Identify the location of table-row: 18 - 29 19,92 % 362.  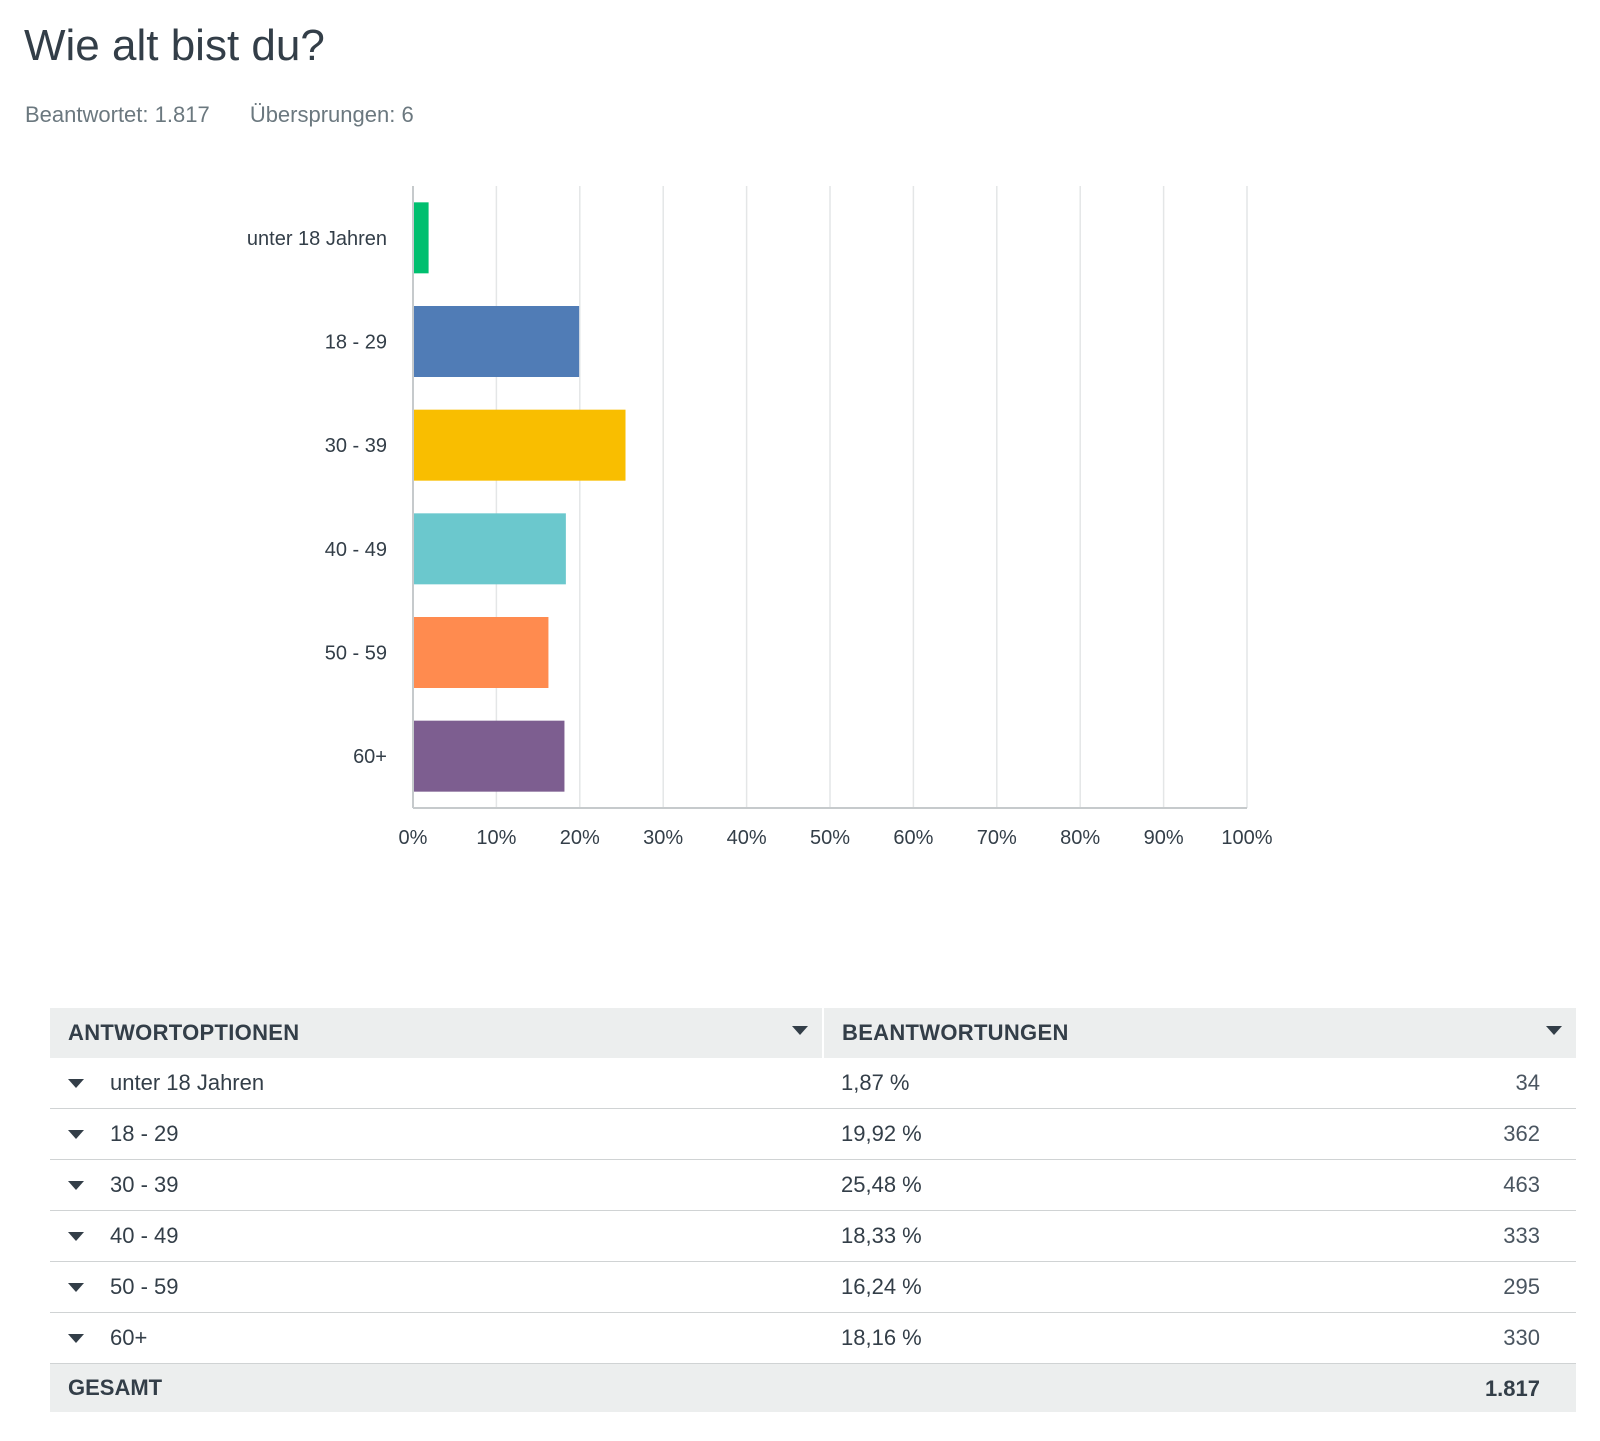
(813, 1134).